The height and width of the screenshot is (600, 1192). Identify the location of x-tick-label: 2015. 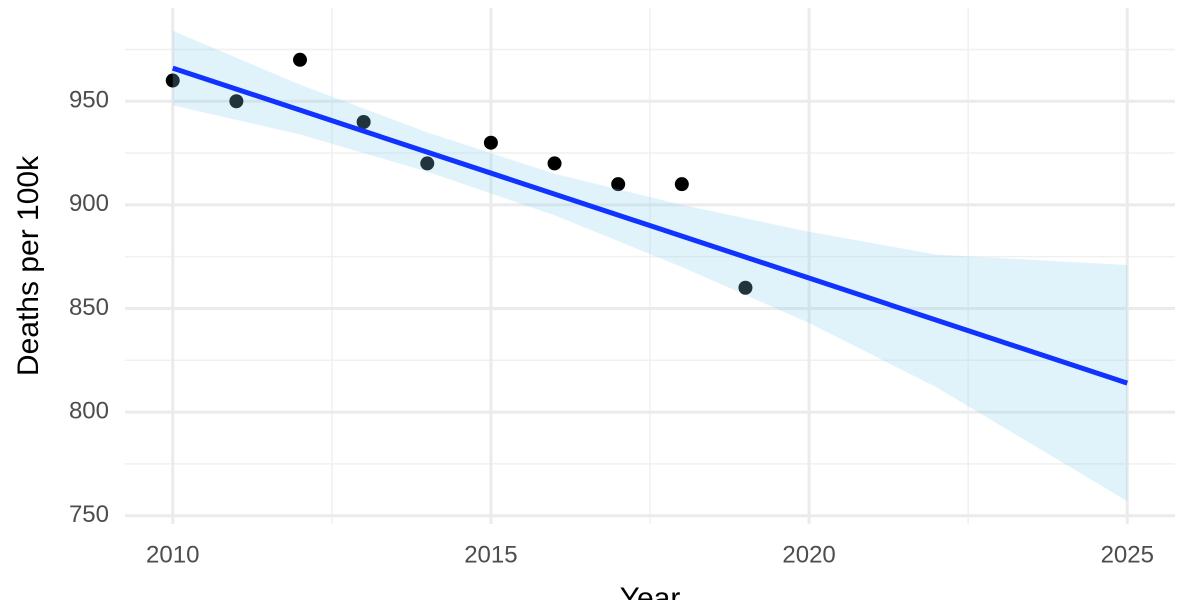
(490, 554).